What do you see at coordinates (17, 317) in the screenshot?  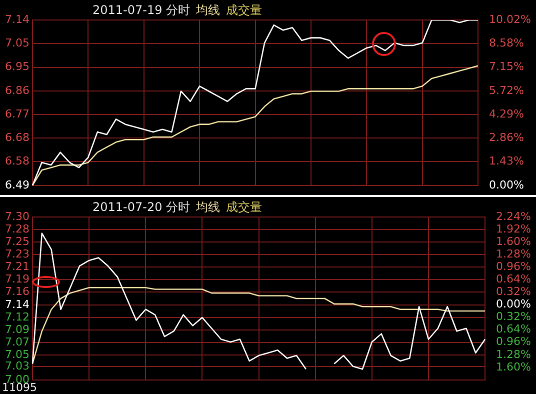 I see `y-tick-label: 7.12` at bounding box center [17, 317].